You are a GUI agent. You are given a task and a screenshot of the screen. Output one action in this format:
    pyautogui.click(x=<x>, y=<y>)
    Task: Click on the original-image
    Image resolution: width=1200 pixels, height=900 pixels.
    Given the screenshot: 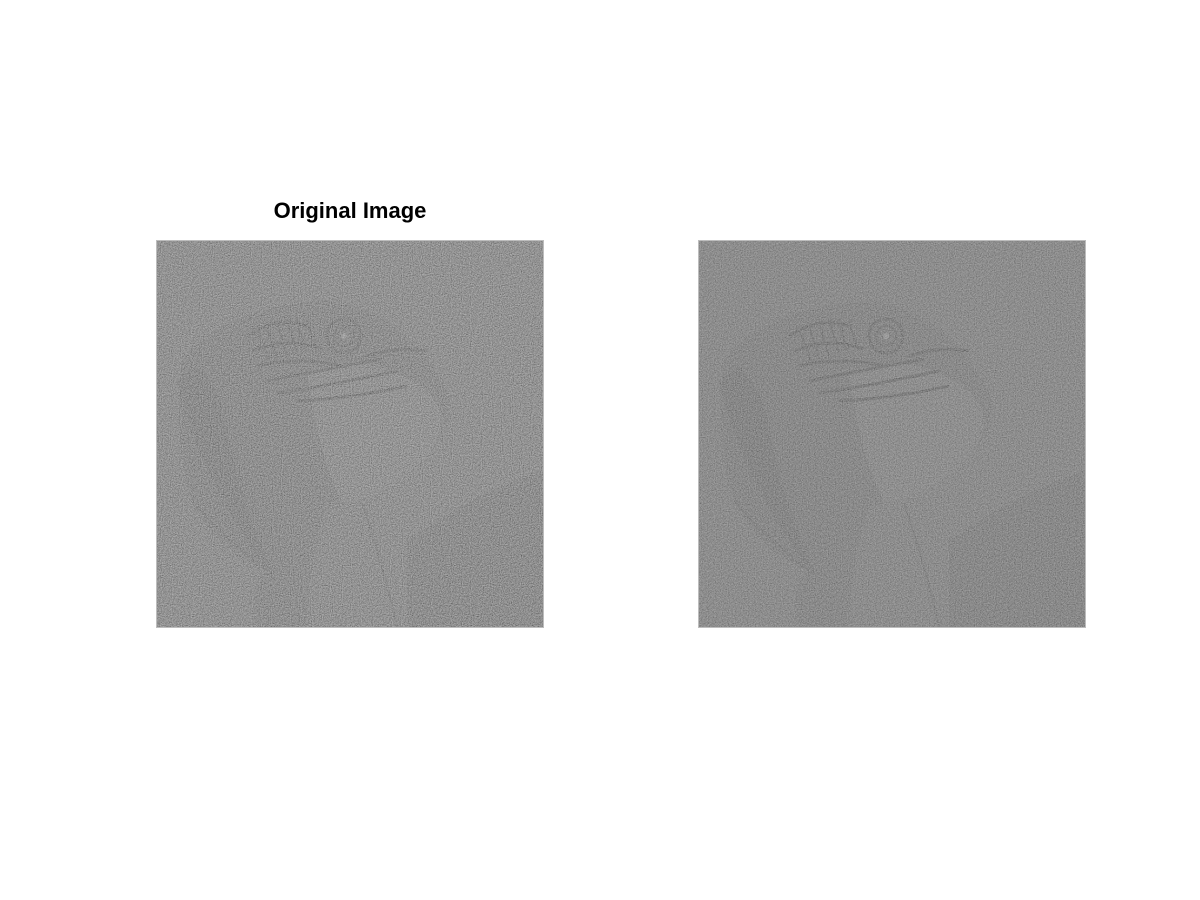 What is the action you would take?
    pyautogui.click(x=350, y=434)
    